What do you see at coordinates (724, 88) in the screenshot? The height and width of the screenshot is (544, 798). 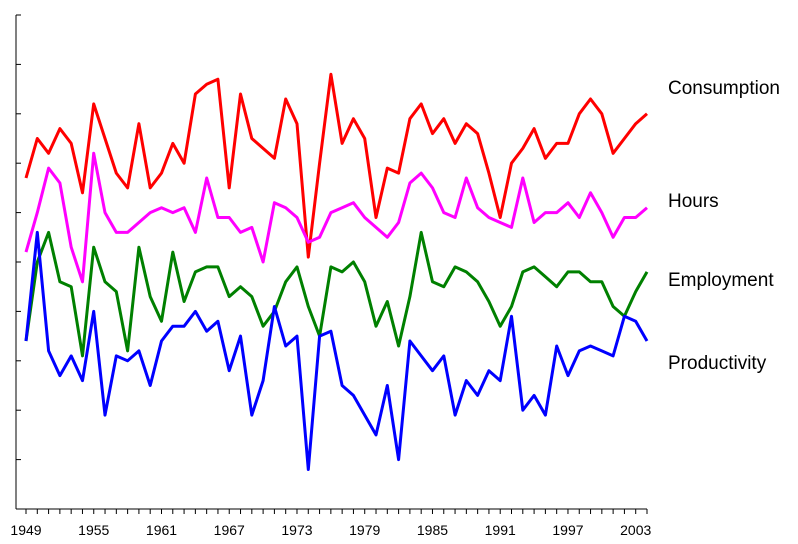 I see `series-label-consumption: Consumption` at bounding box center [724, 88].